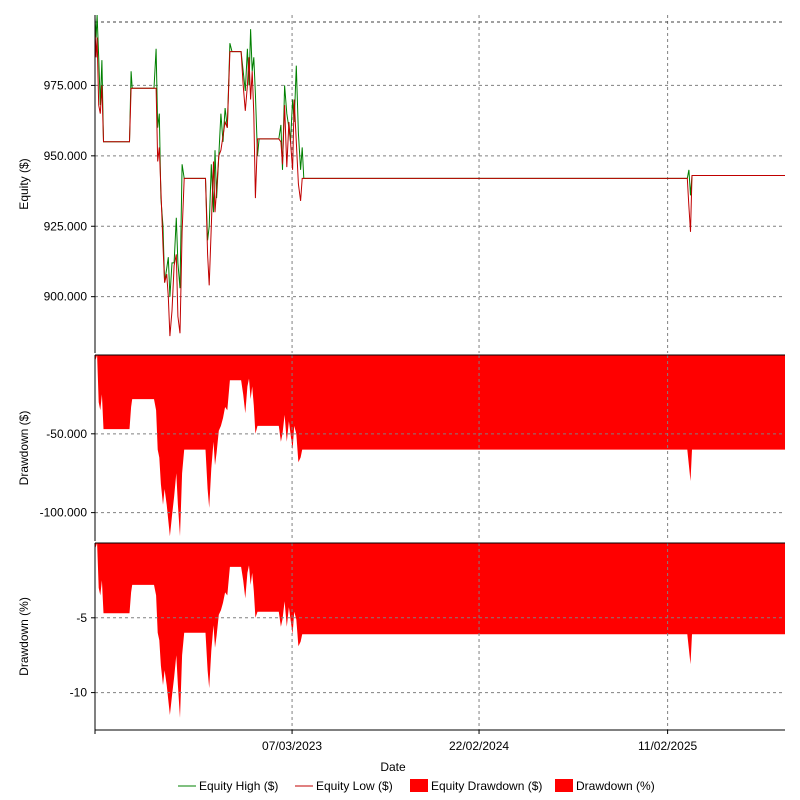  I want to click on legend-item: Equity High ($), so click(228, 786).